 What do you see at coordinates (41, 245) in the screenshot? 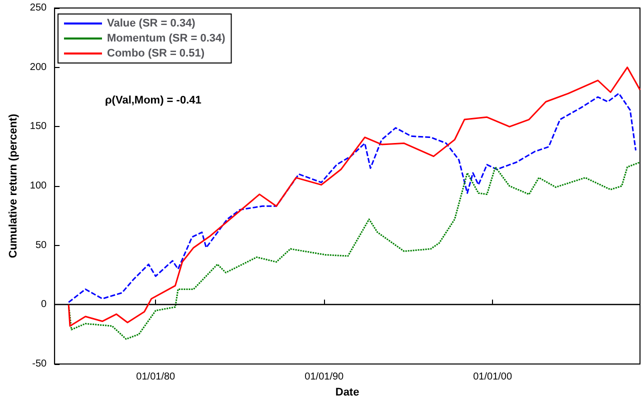
I see `y-tick-label: 50` at bounding box center [41, 245].